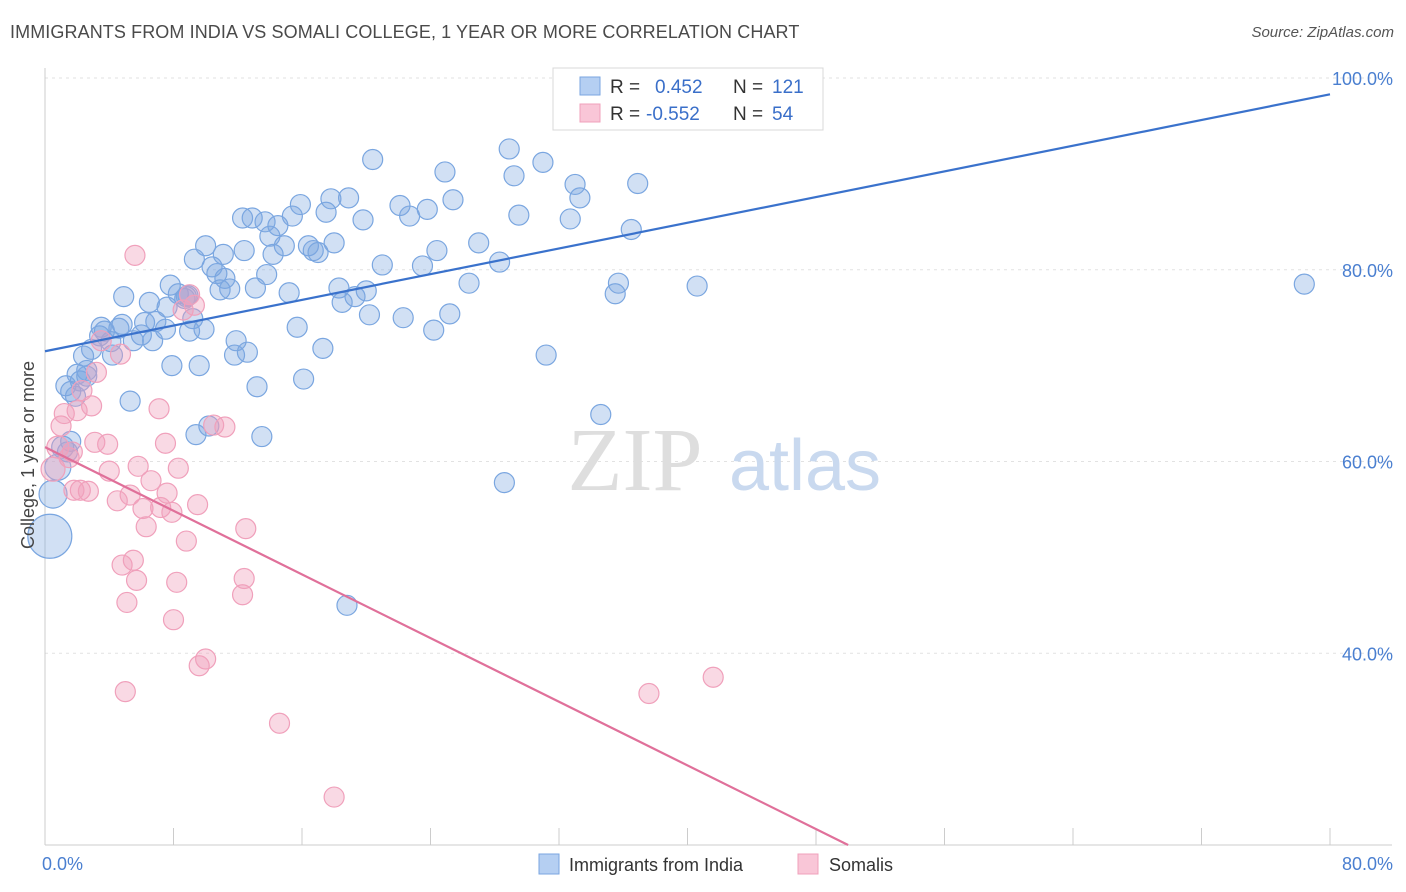 Image resolution: width=1406 pixels, height=892 pixels. Describe the element at coordinates (635, 460) in the screenshot. I see `watermark-zip: ZIP` at that location.